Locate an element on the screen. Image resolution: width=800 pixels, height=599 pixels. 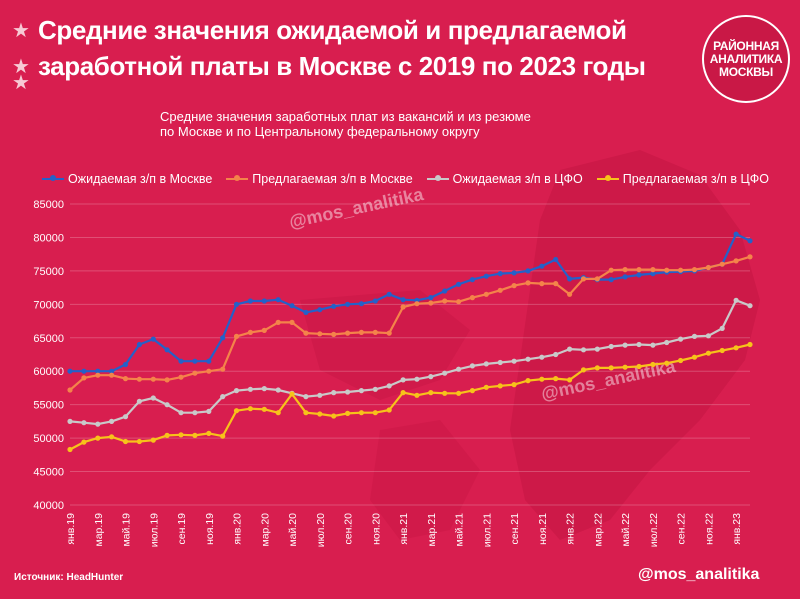
star-icon: ★ is located at coordinates (21, 82).